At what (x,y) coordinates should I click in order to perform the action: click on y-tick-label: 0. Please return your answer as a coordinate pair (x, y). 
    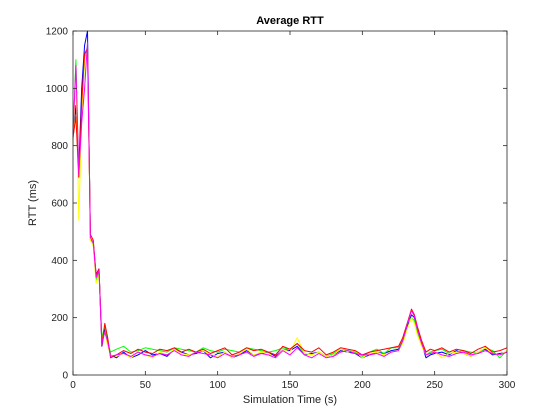
    Looking at the image, I should click on (65, 376).